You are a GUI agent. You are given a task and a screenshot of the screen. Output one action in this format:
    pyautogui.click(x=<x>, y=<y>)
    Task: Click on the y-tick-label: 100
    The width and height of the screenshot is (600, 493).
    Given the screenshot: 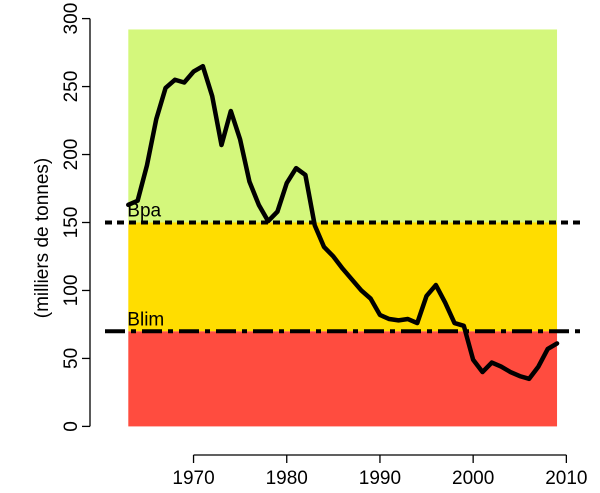 What is the action you would take?
    pyautogui.click(x=71, y=291)
    